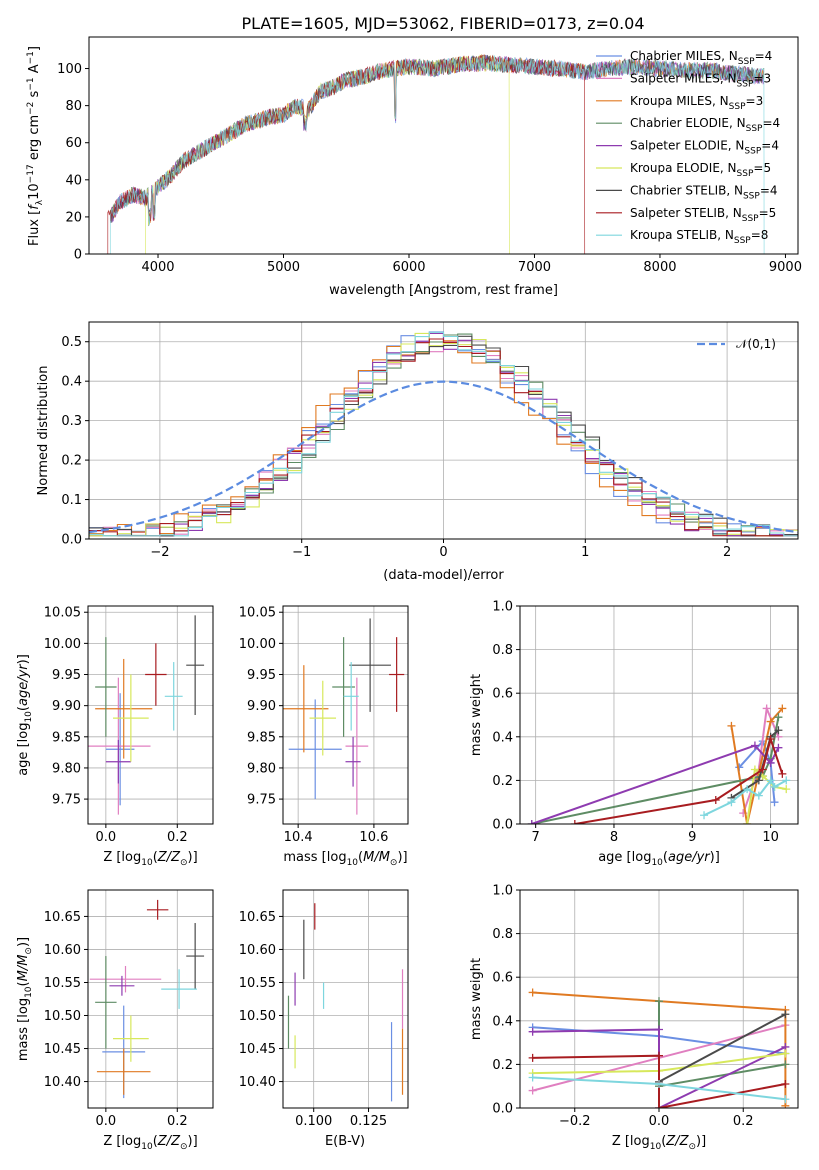 Image resolution: width=819 pixels, height=1170 pixels. I want to click on legend-entry-normal: 𝒩(0,1), so click(756, 344).